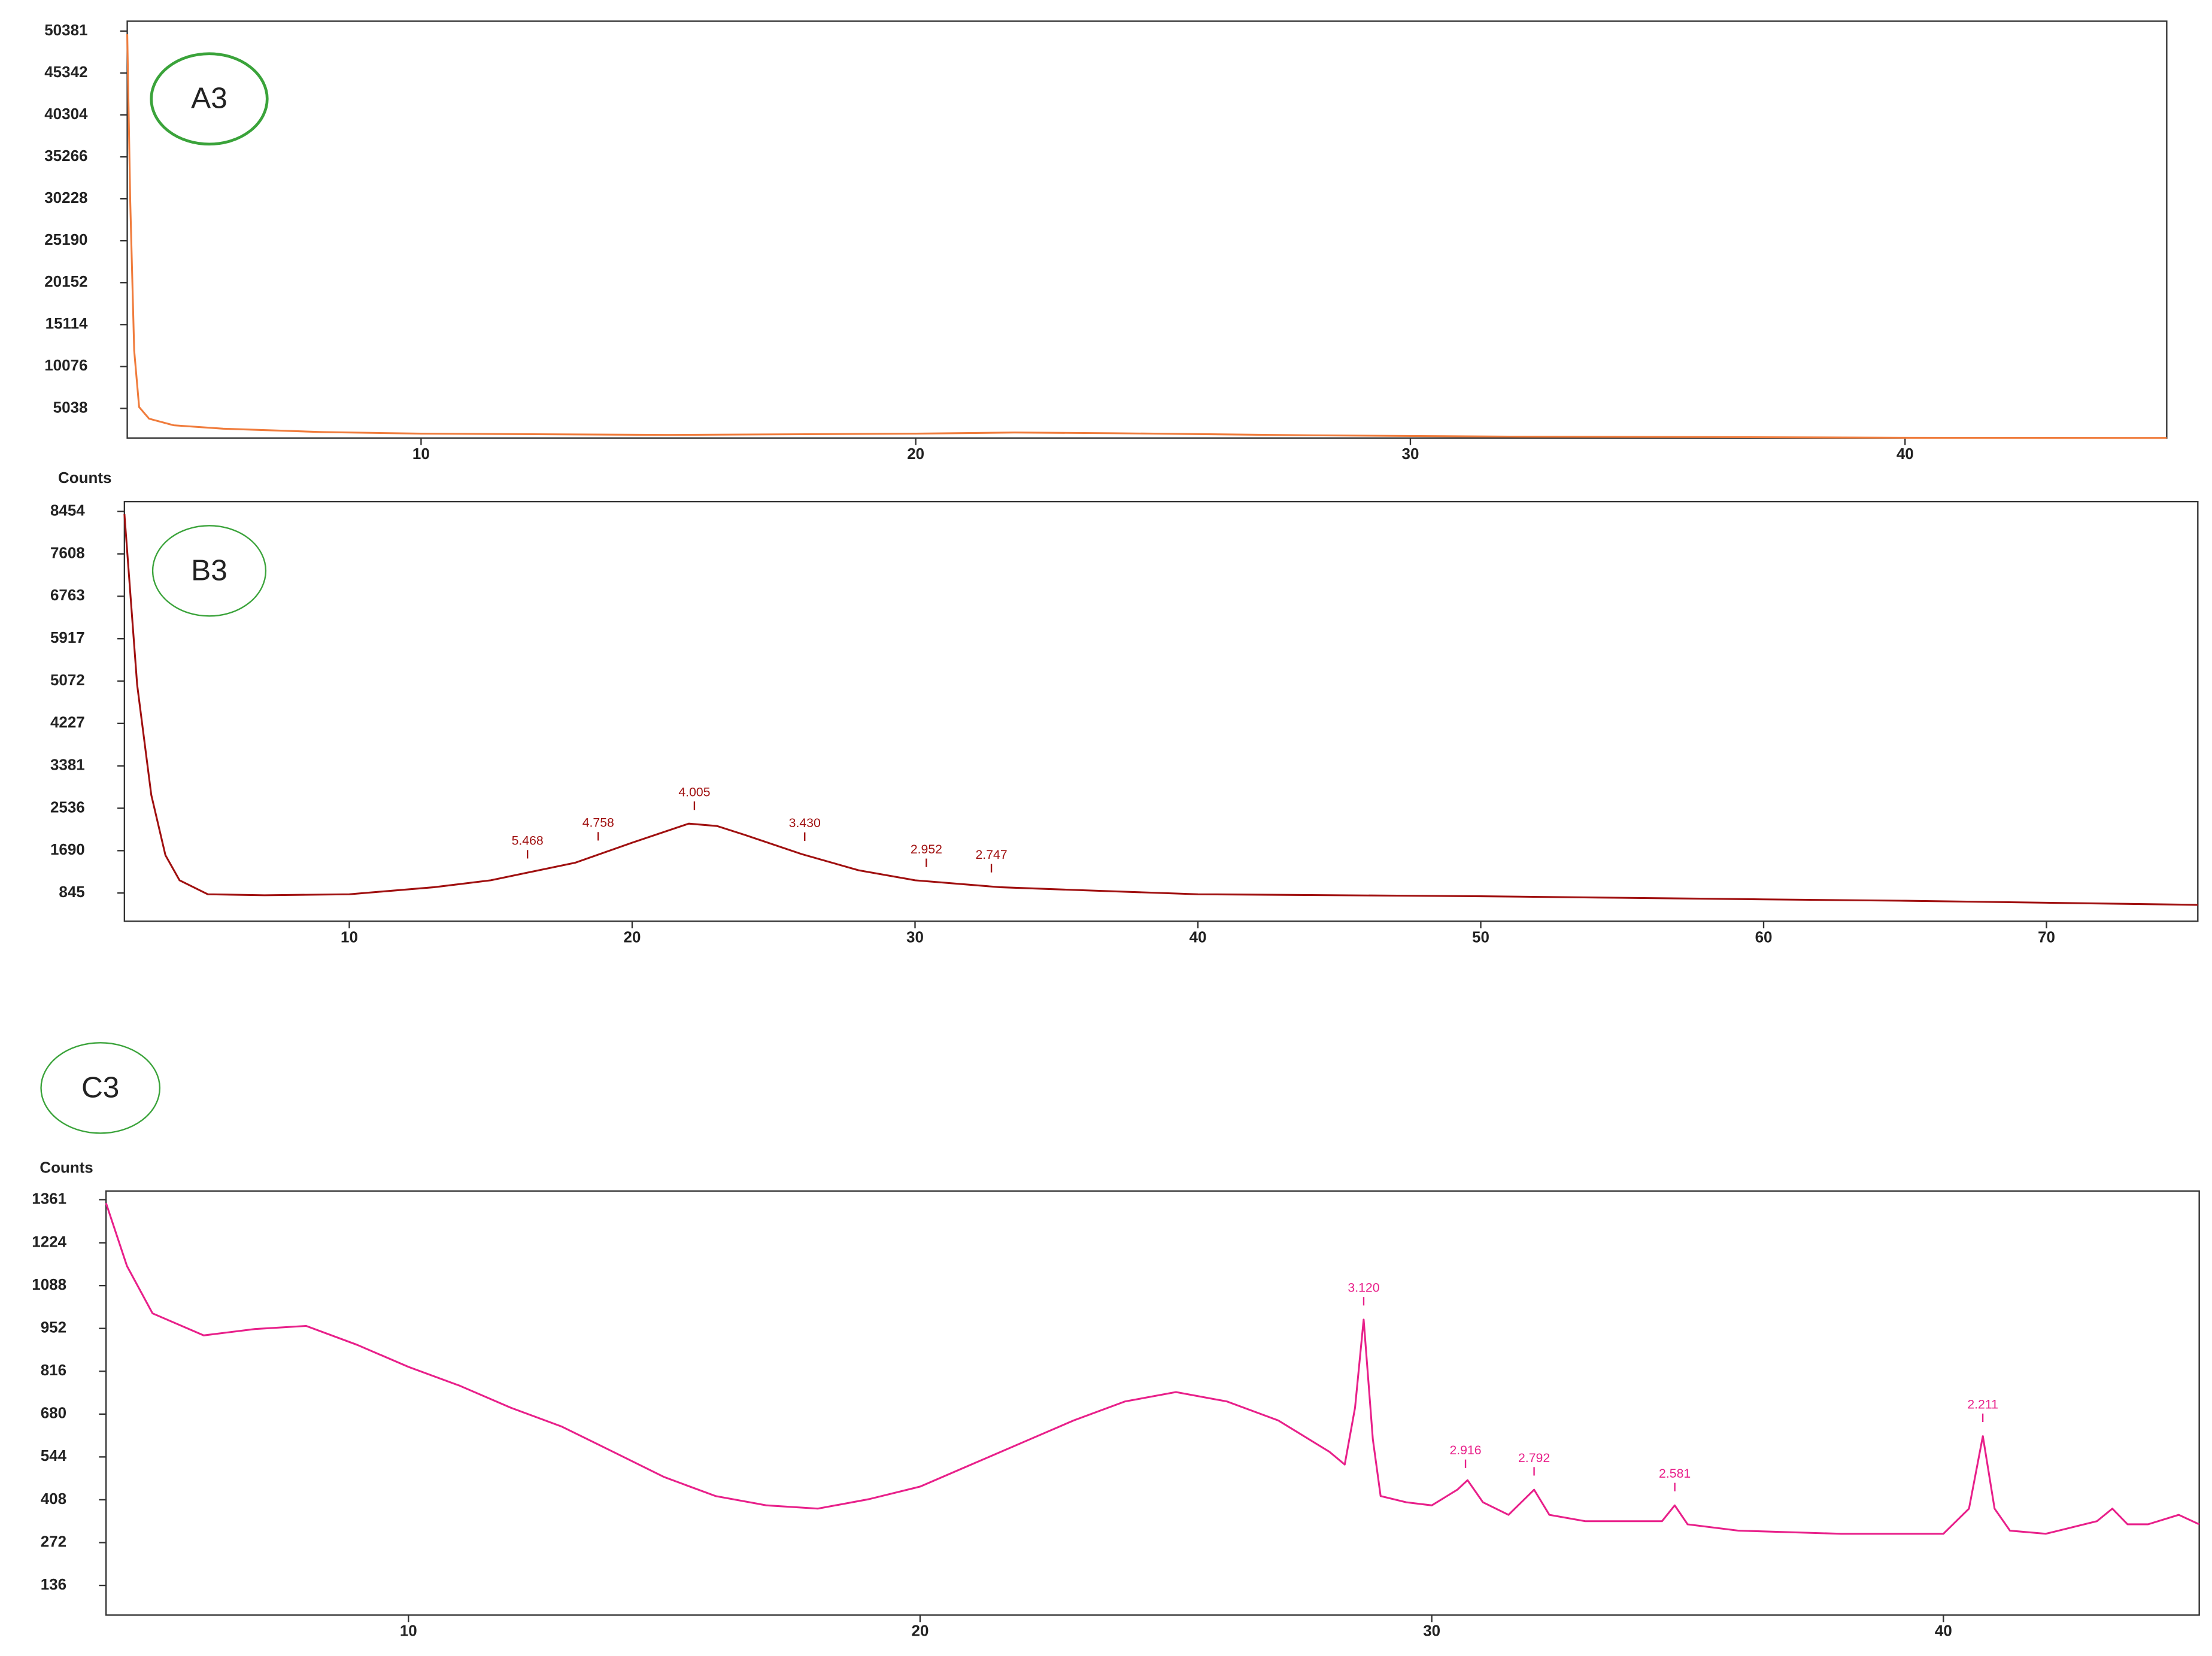  Describe the element at coordinates (1534, 1458) in the screenshot. I see `peak-label: 2.792` at that location.